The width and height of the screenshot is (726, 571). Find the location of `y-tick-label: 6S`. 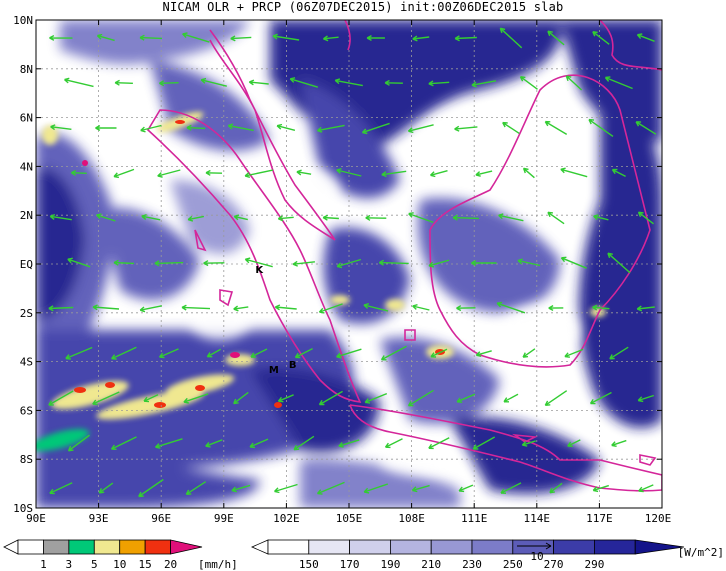

y-tick-label: 6S is located at coordinates (26, 410).